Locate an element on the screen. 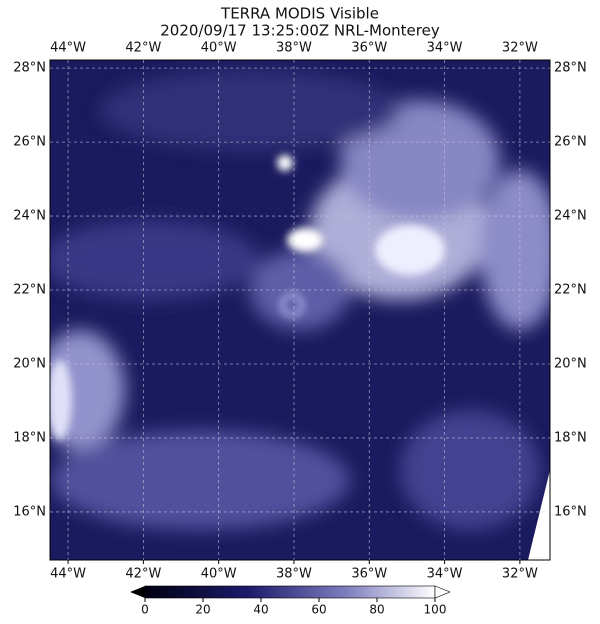 This screenshot has width=600, height=624. colorbar is located at coordinates (290, 592).